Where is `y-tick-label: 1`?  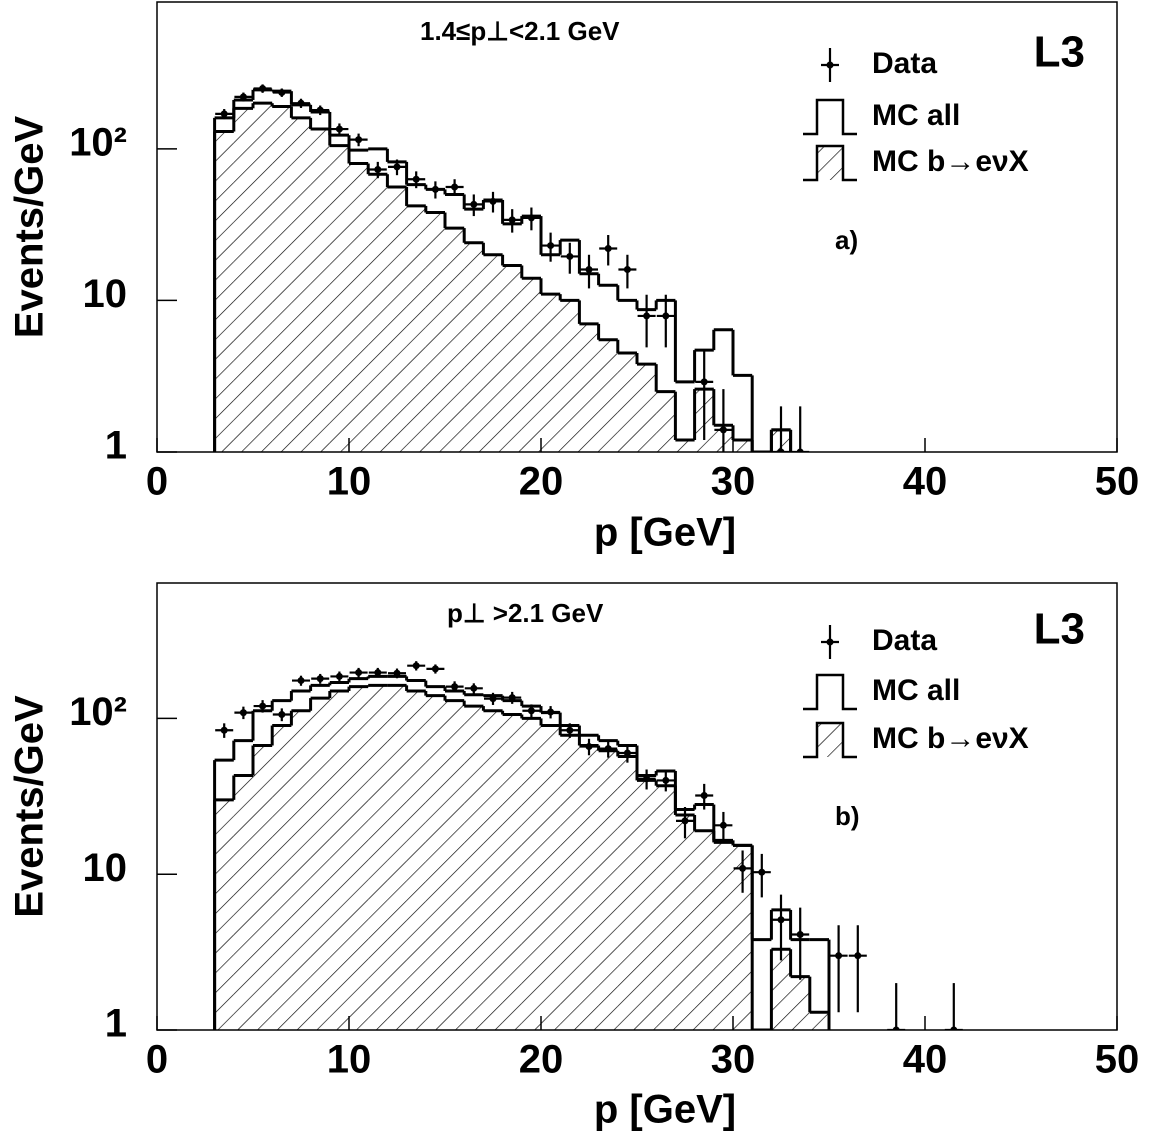
y-tick-label: 1 is located at coordinates (116, 446).